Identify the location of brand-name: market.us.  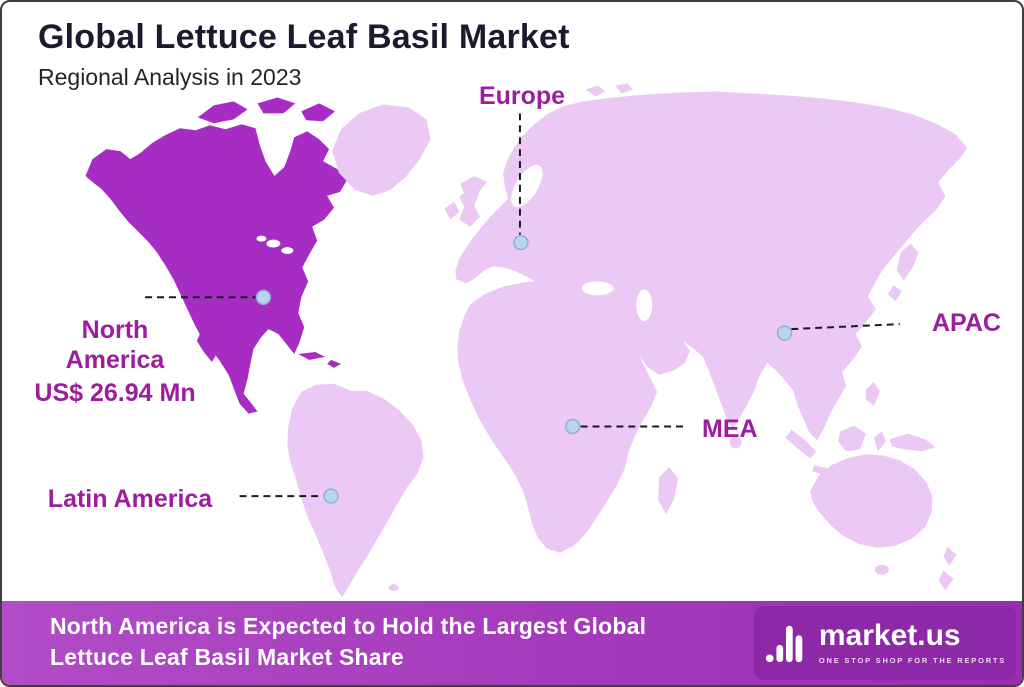
(889, 635).